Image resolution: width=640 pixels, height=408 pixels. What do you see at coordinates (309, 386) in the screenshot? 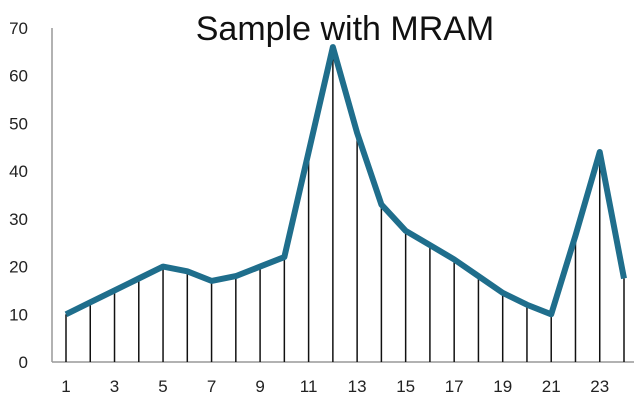
I see `x-tick-label: 11` at bounding box center [309, 386].